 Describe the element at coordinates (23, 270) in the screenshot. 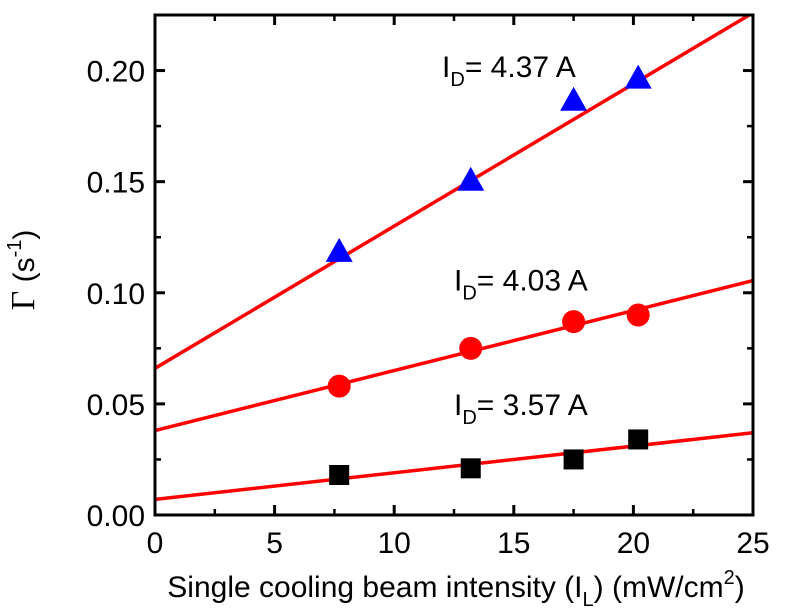

I see `y-axis-title: Γ (s-1)` at that location.